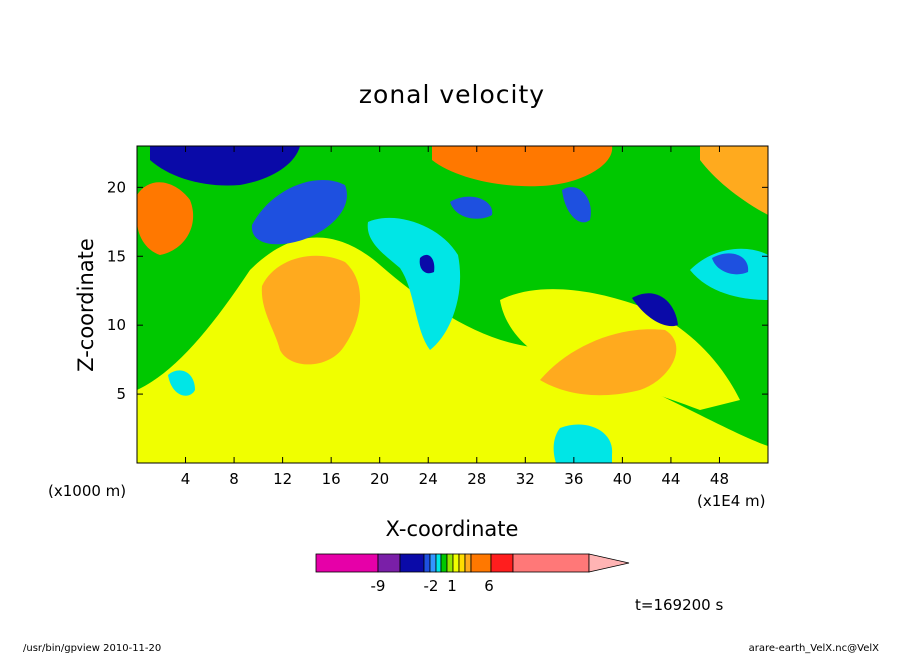  I want to click on x-tick-label: 40, so click(622, 479).